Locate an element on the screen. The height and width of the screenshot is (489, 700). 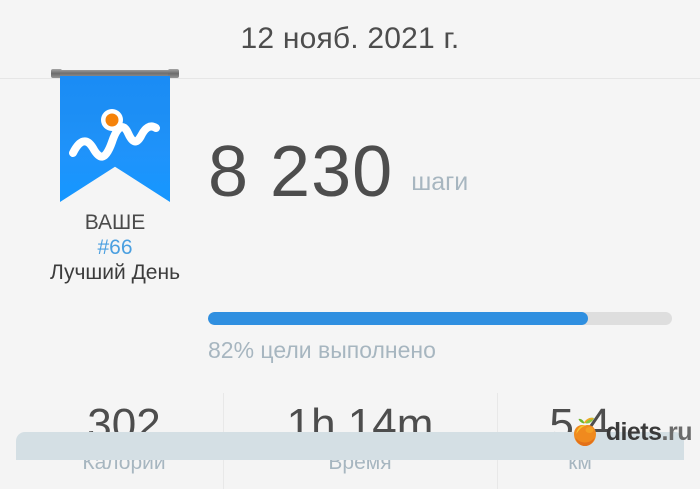
watermark: diets.ru is located at coordinates (631, 432).